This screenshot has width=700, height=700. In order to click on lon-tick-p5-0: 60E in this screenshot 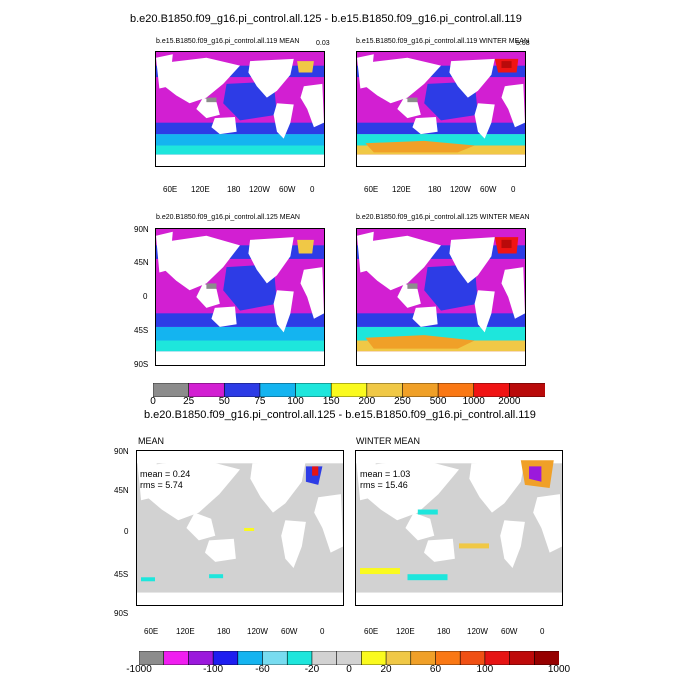, I will do `click(151, 631)`.